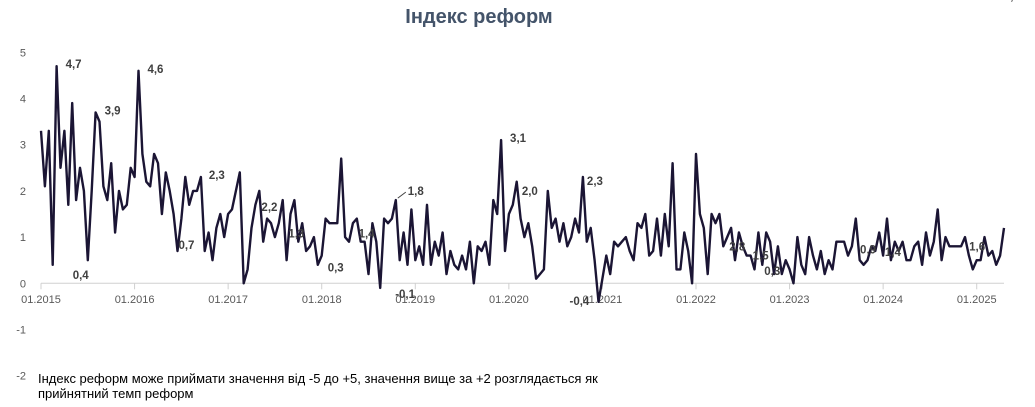 This screenshot has width=1035, height=407. What do you see at coordinates (737, 247) in the screenshot?
I see `data-label: 2,8` at bounding box center [737, 247].